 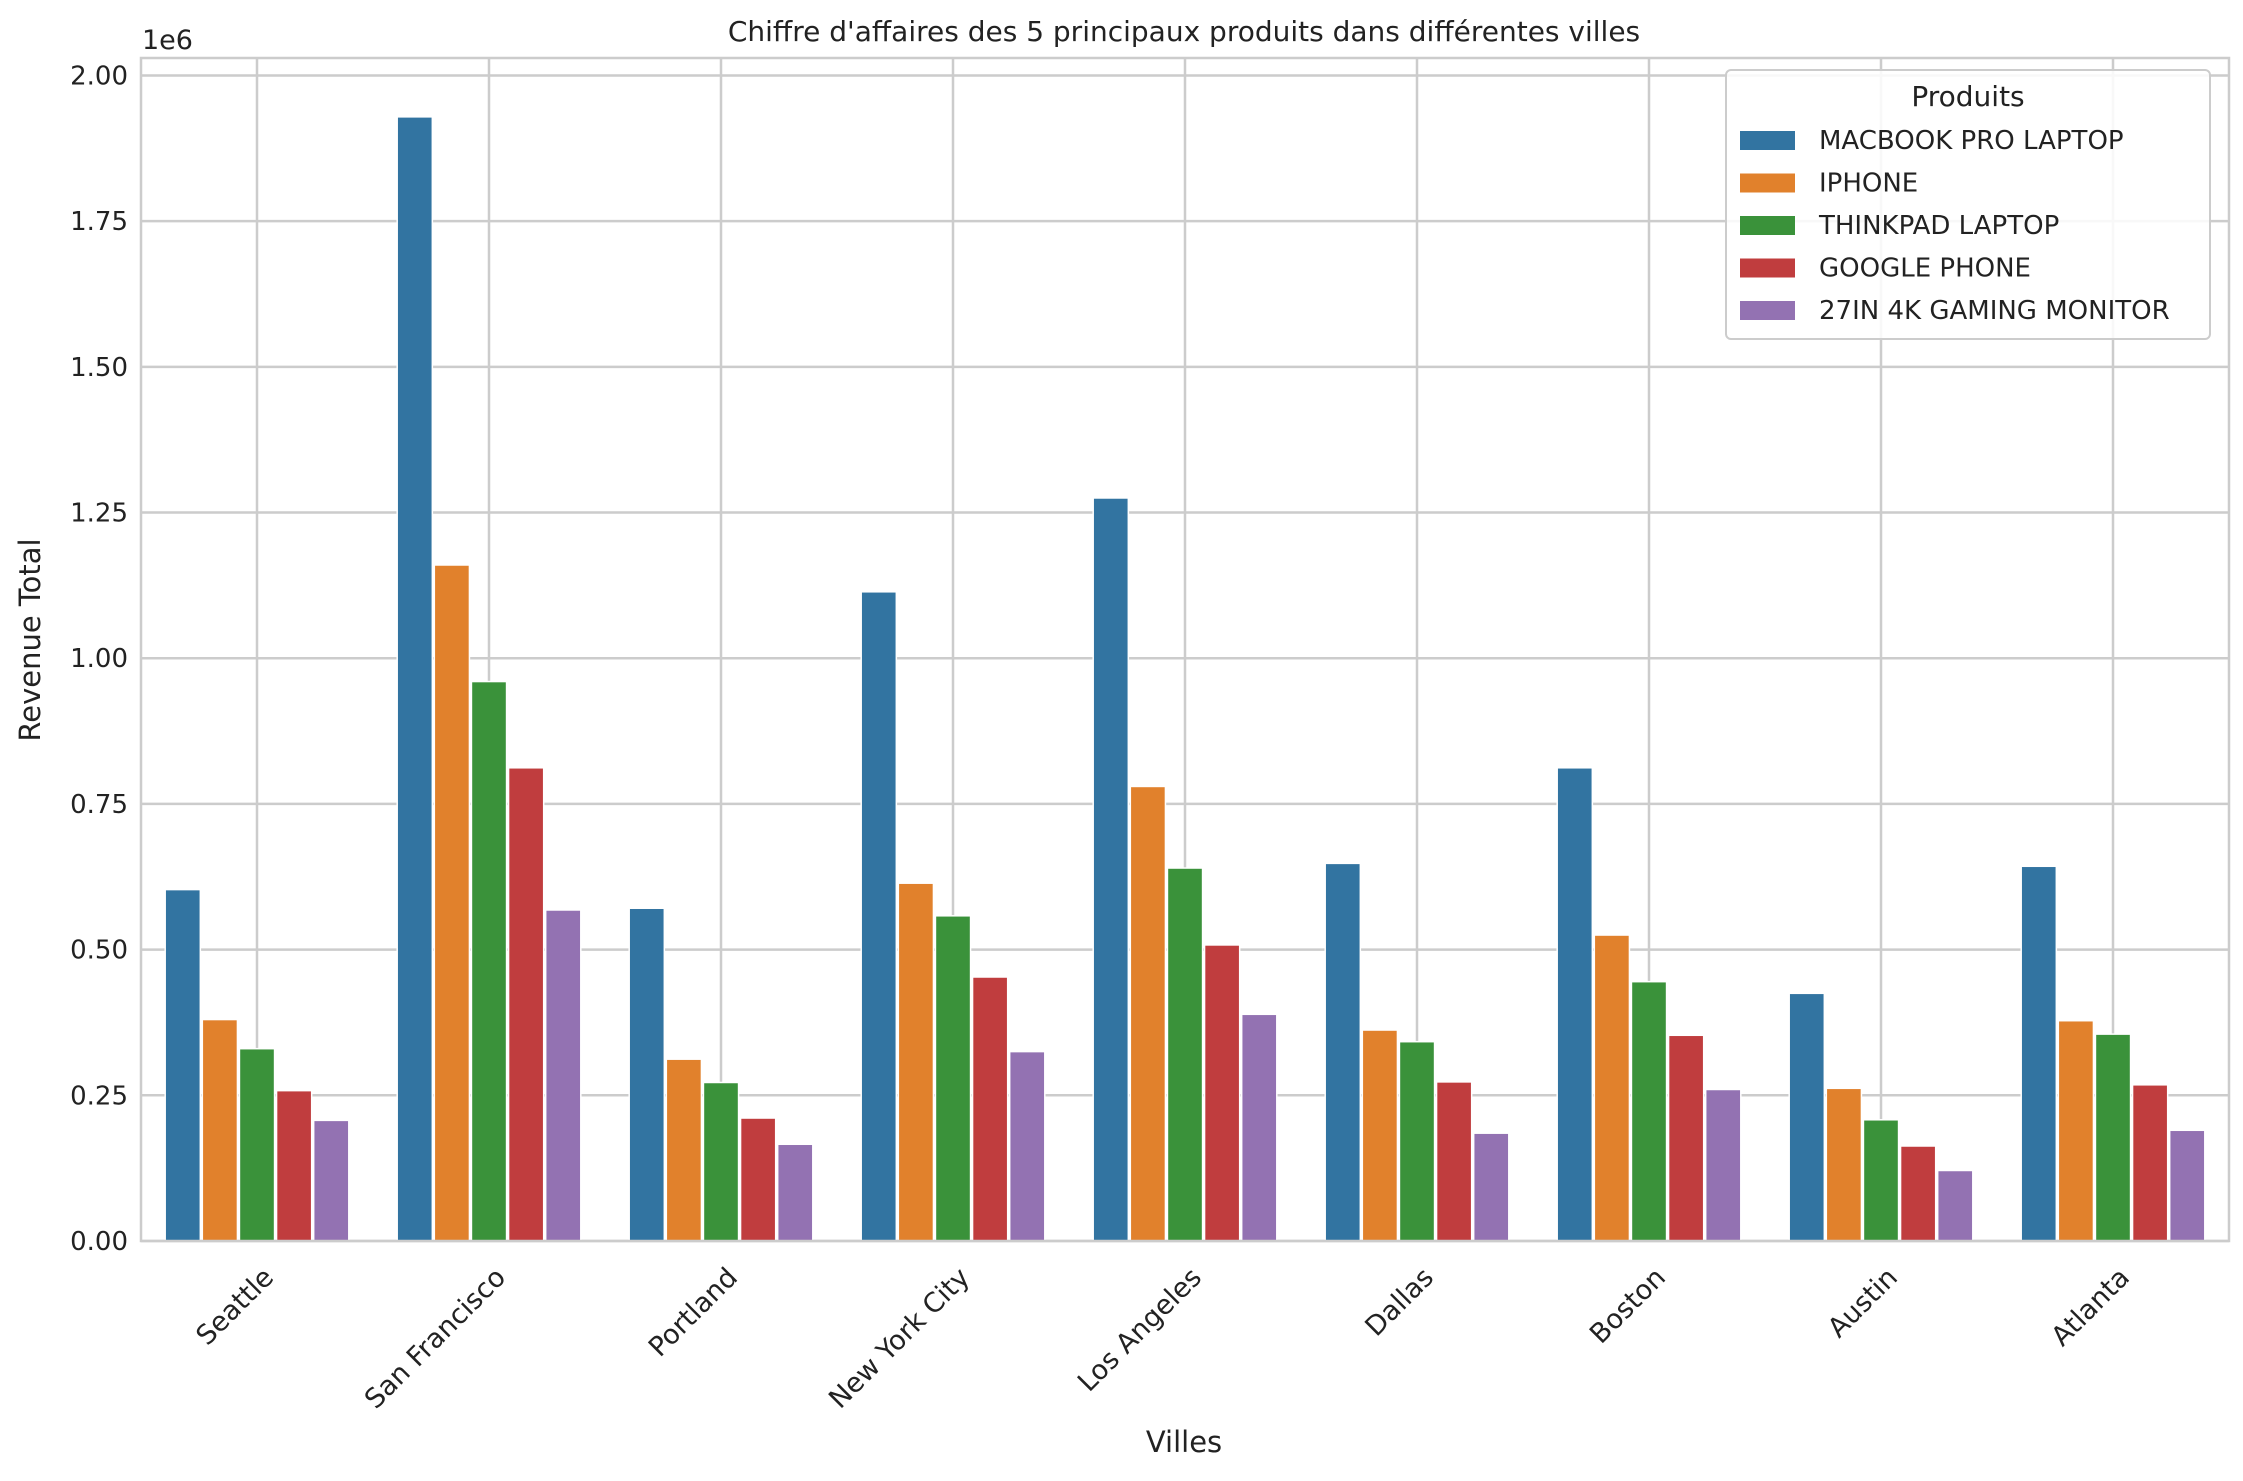 What do you see at coordinates (1938, 226) in the screenshot?
I see `legend-item-label: THINKPAD LAPTOP` at bounding box center [1938, 226].